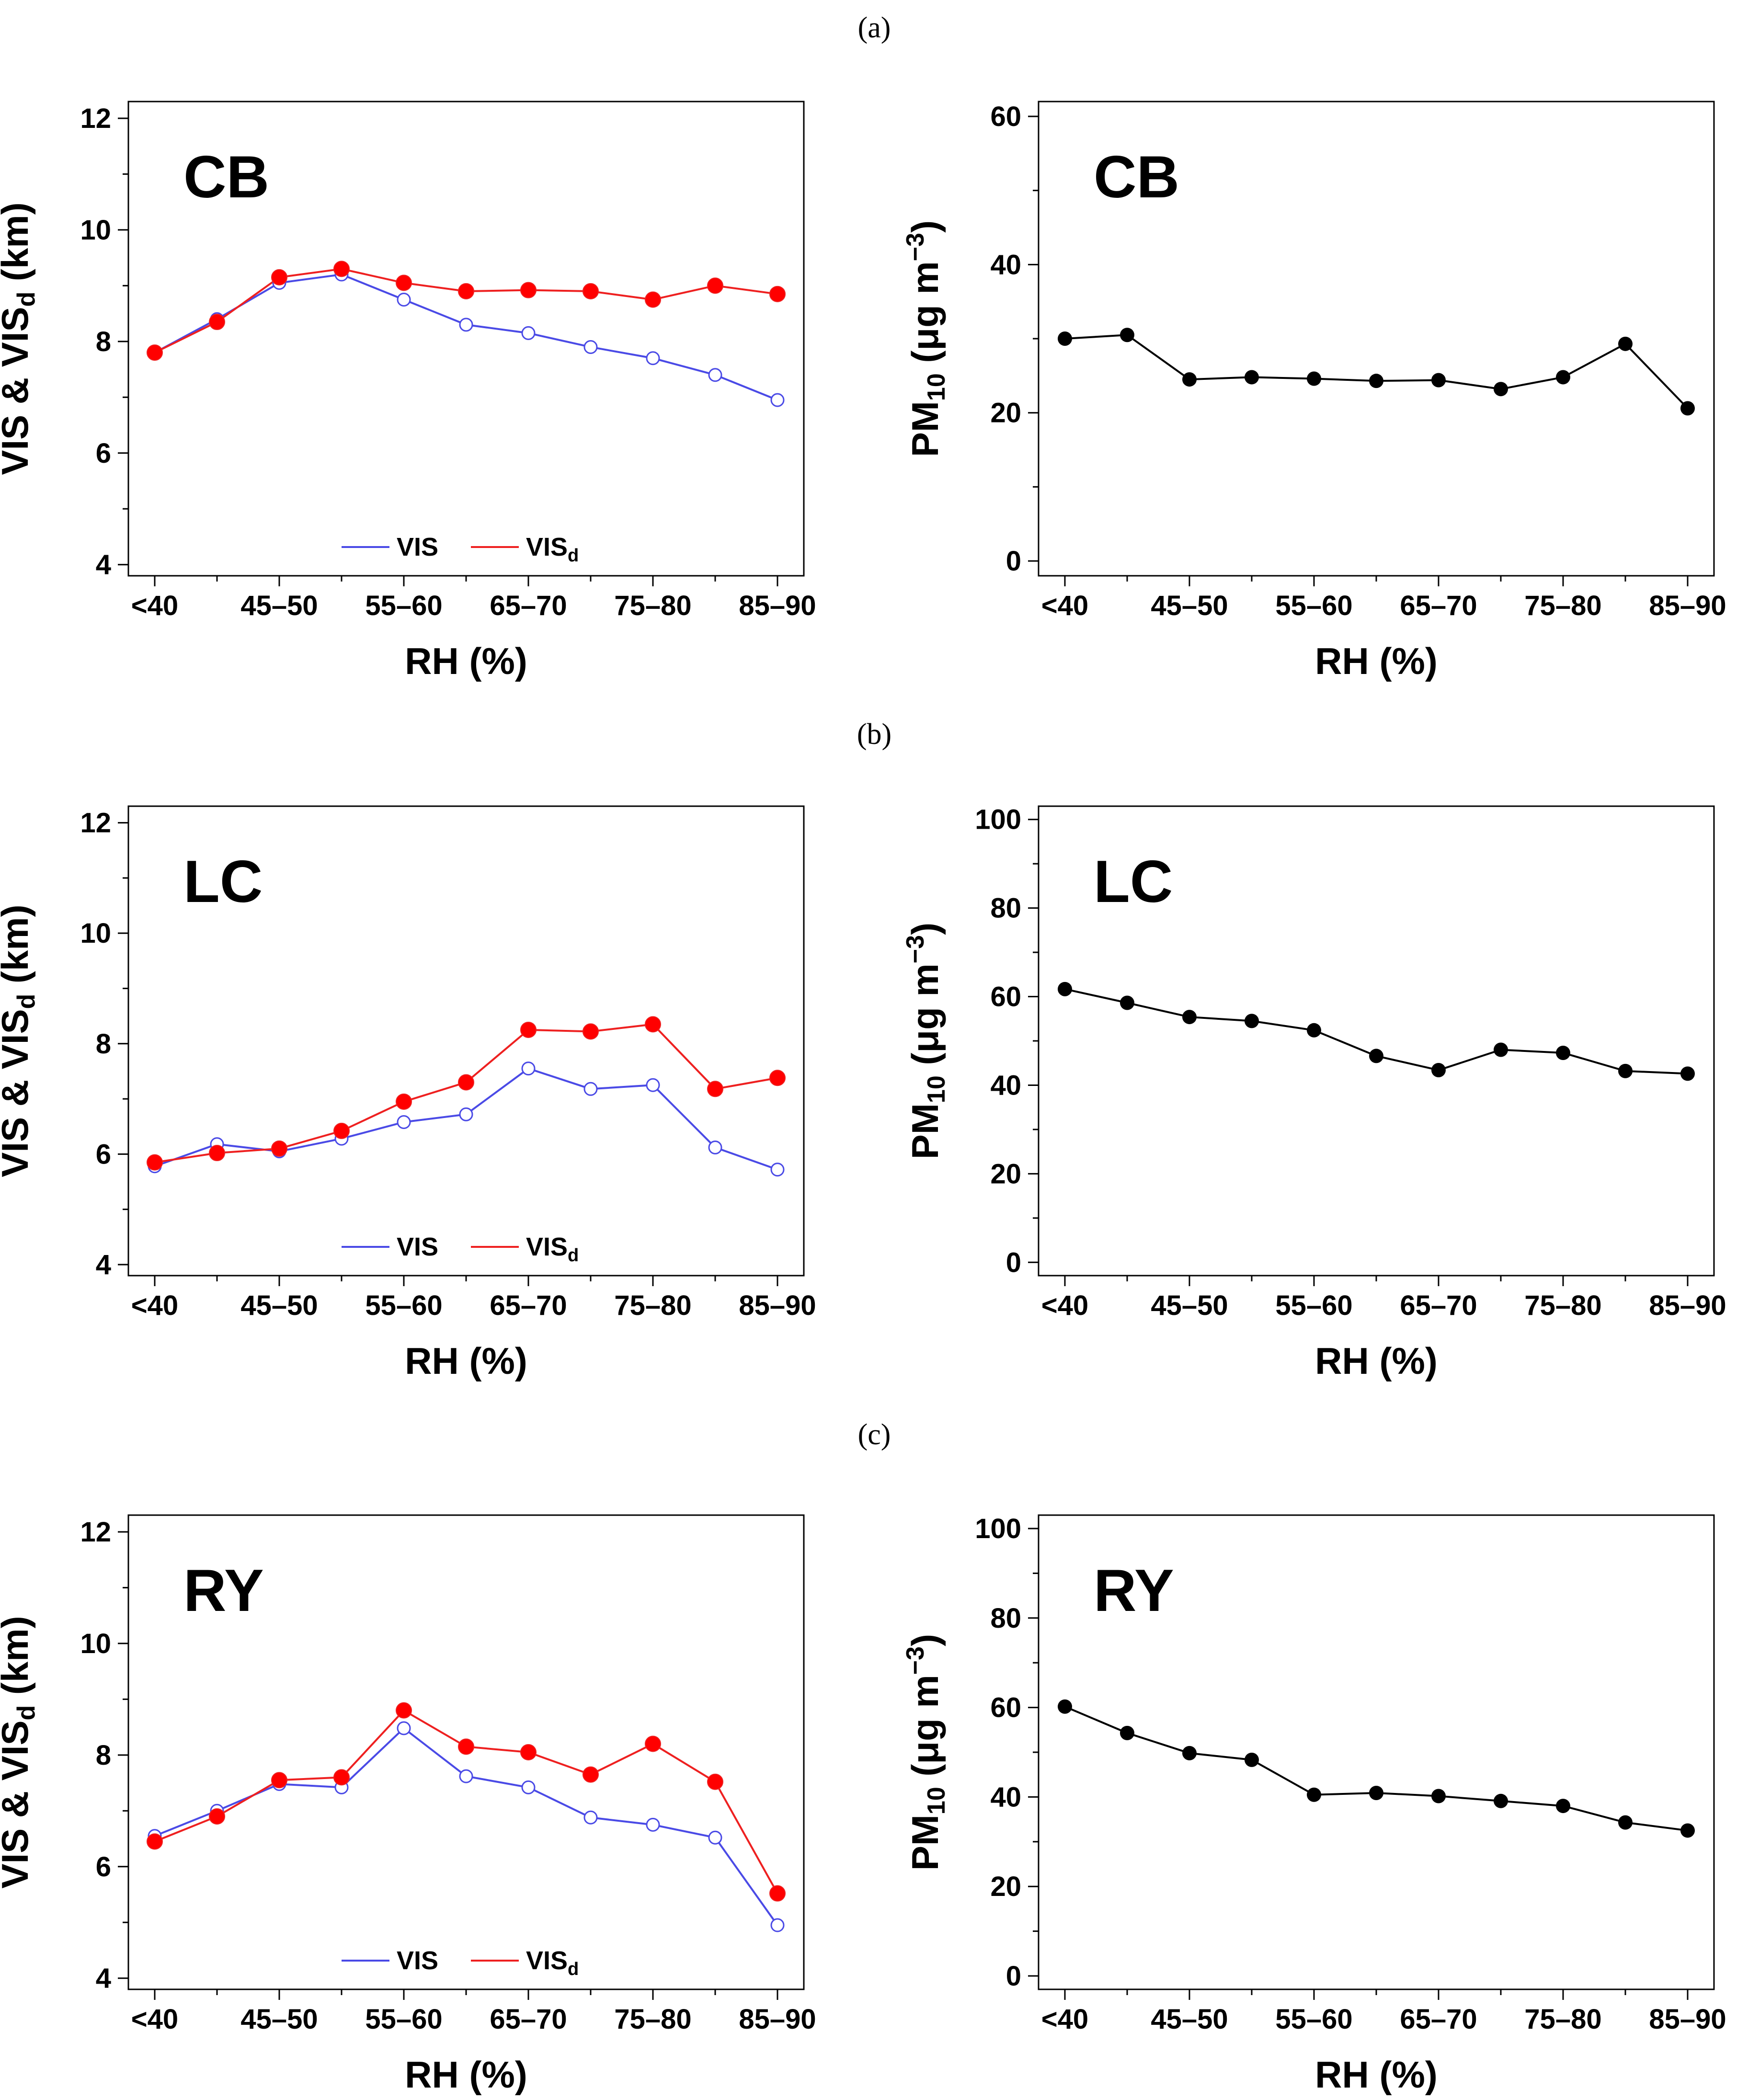 This screenshot has width=1748, height=2100. What do you see at coordinates (1005, 1707) in the screenshot?
I see `y-tick-label: 60` at bounding box center [1005, 1707].